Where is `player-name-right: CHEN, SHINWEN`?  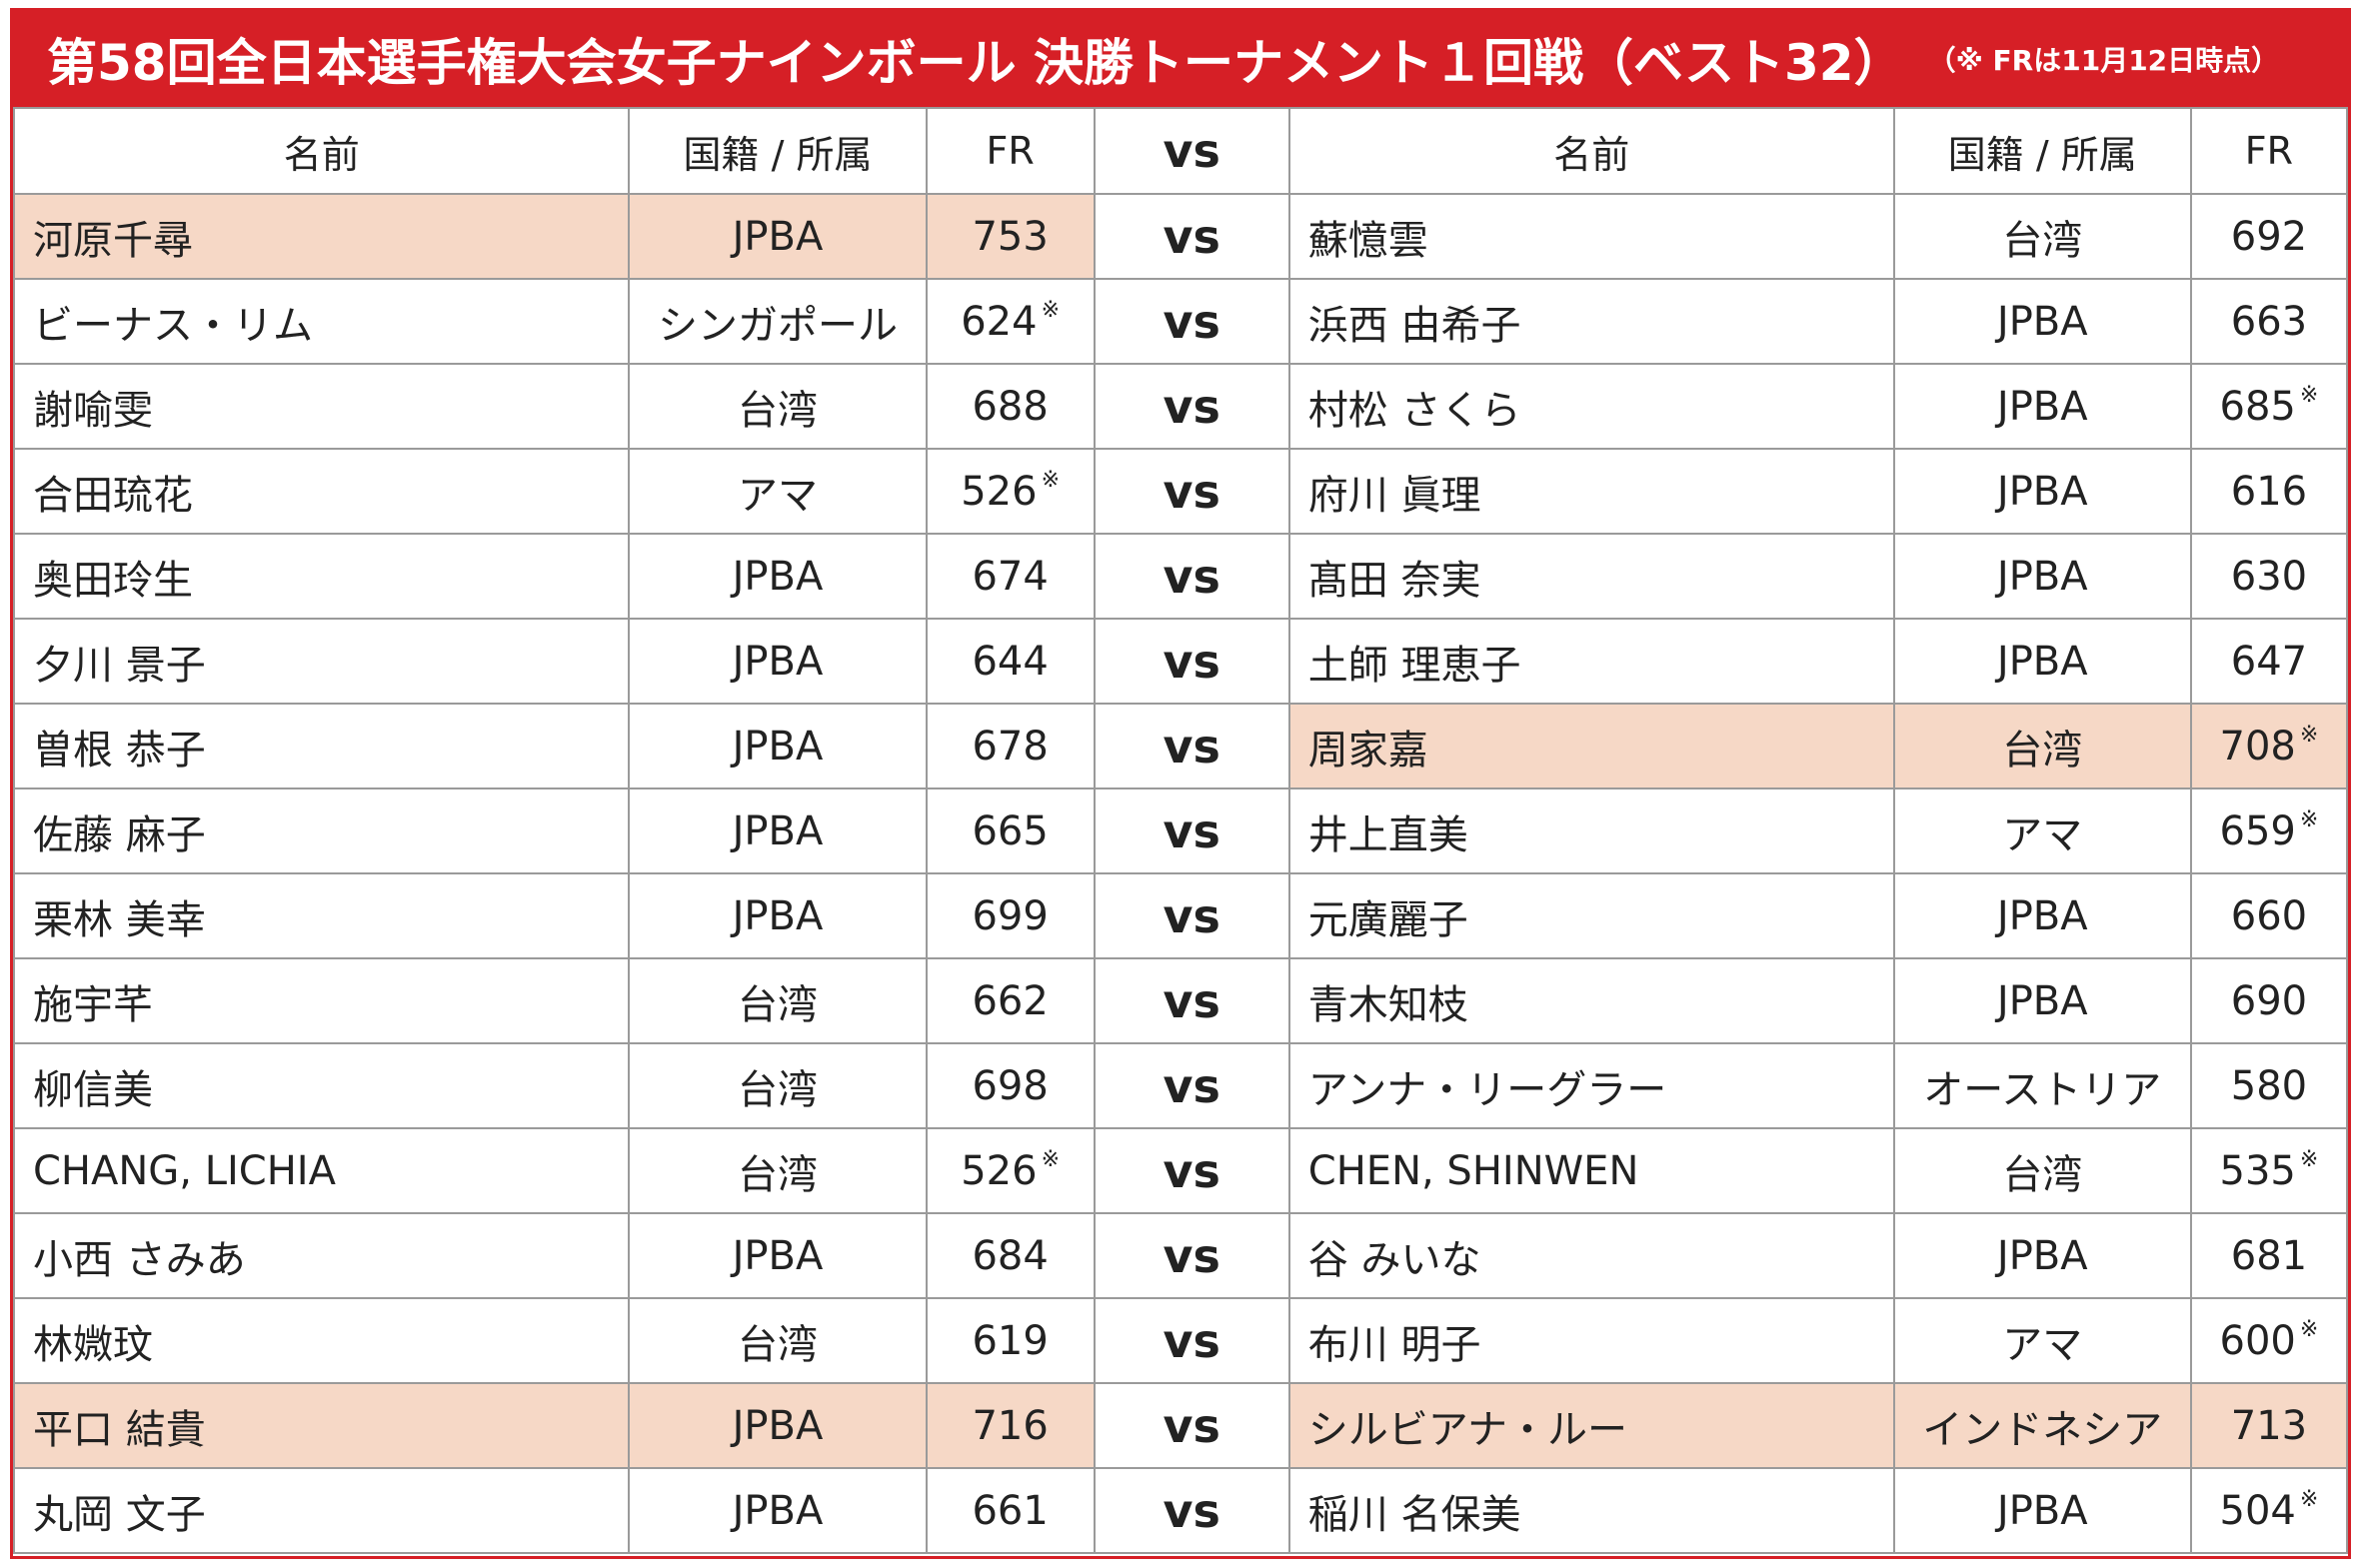 player-name-right: CHEN, SHINWEN is located at coordinates (1591, 1170).